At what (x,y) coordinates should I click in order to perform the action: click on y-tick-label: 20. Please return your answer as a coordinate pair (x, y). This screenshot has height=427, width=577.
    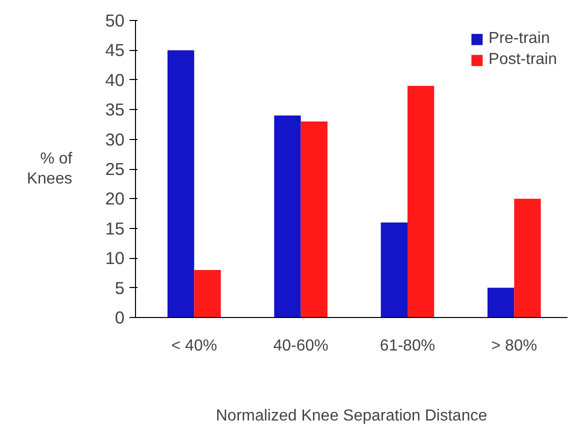
    Looking at the image, I should click on (115, 198).